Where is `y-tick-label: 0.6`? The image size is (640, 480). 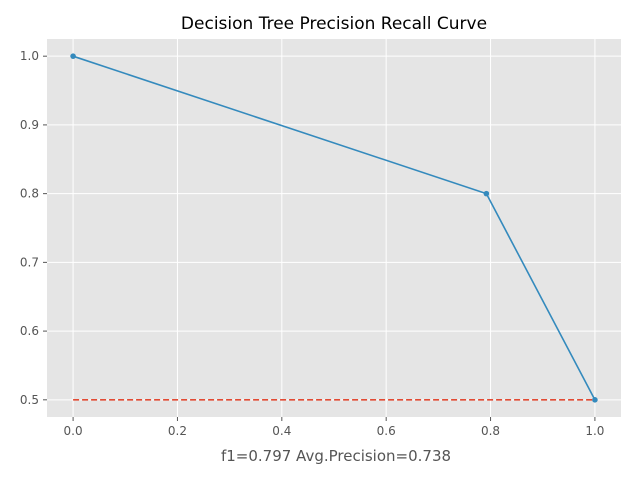 y-tick-label: 0.6 is located at coordinates (29, 331).